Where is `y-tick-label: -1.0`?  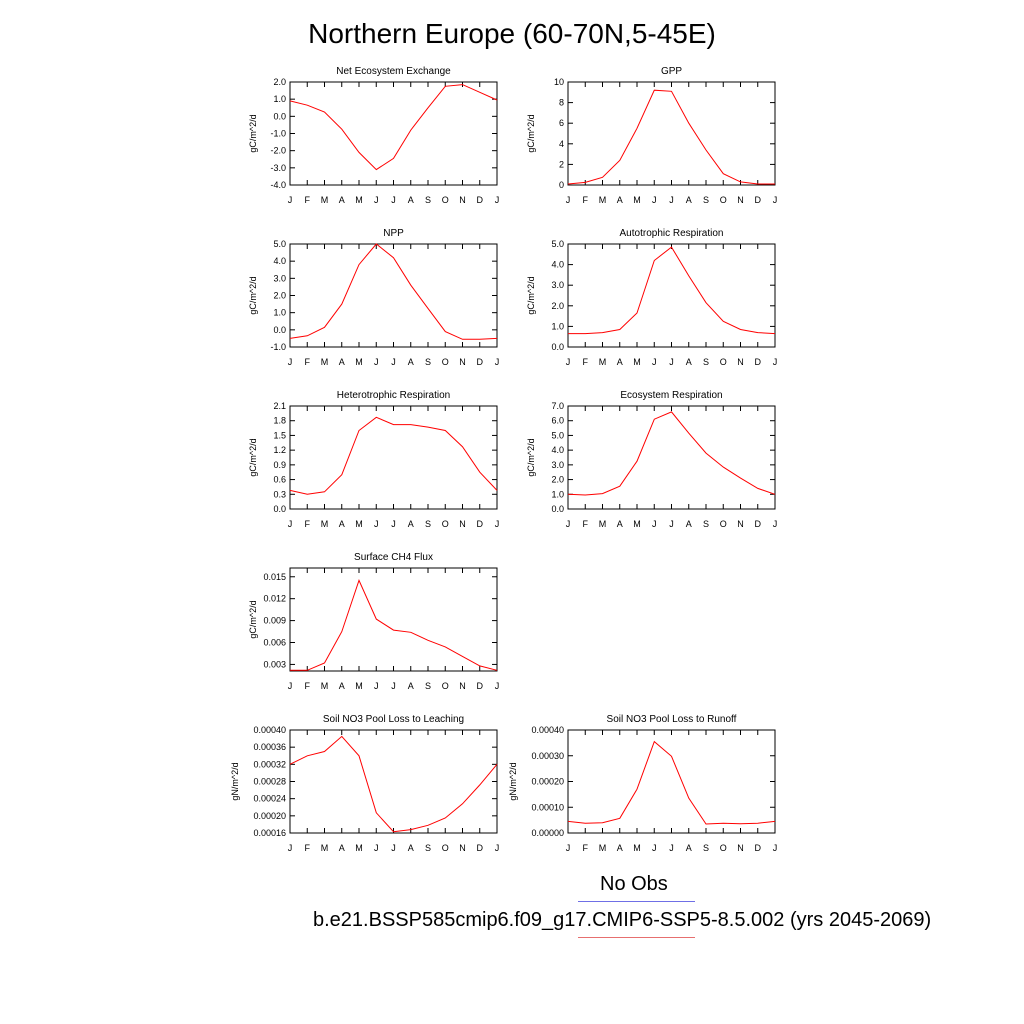 y-tick-label: -1.0 is located at coordinates (278, 347).